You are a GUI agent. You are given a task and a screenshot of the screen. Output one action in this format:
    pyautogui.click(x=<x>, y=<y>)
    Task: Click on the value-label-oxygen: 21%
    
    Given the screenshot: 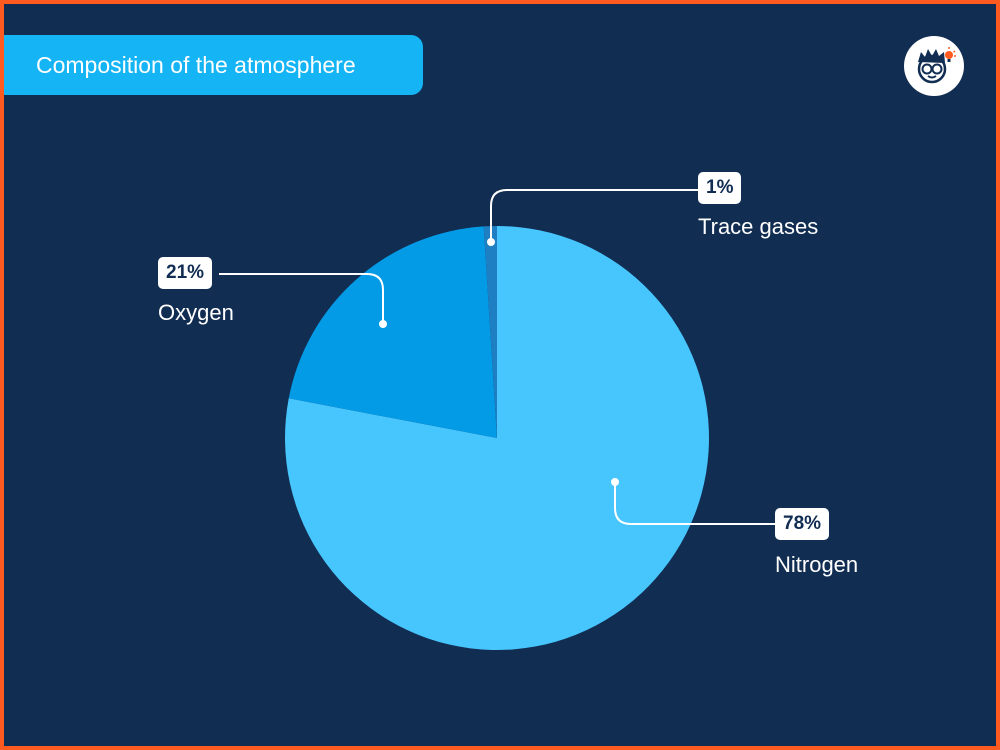 What is the action you would take?
    pyautogui.click(x=185, y=273)
    